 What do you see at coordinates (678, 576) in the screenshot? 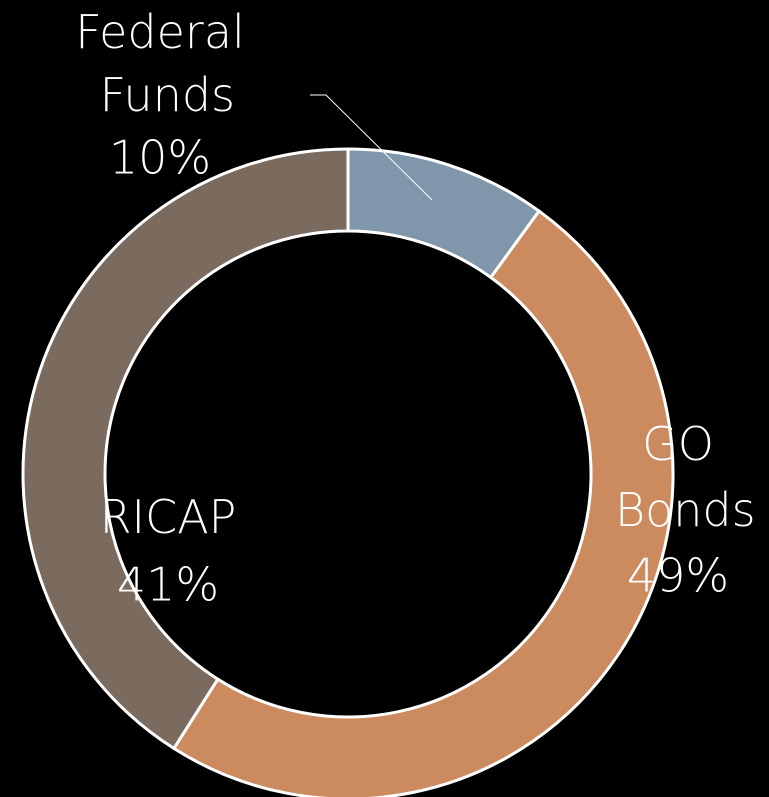
I see `value-label: 49%` at bounding box center [678, 576].